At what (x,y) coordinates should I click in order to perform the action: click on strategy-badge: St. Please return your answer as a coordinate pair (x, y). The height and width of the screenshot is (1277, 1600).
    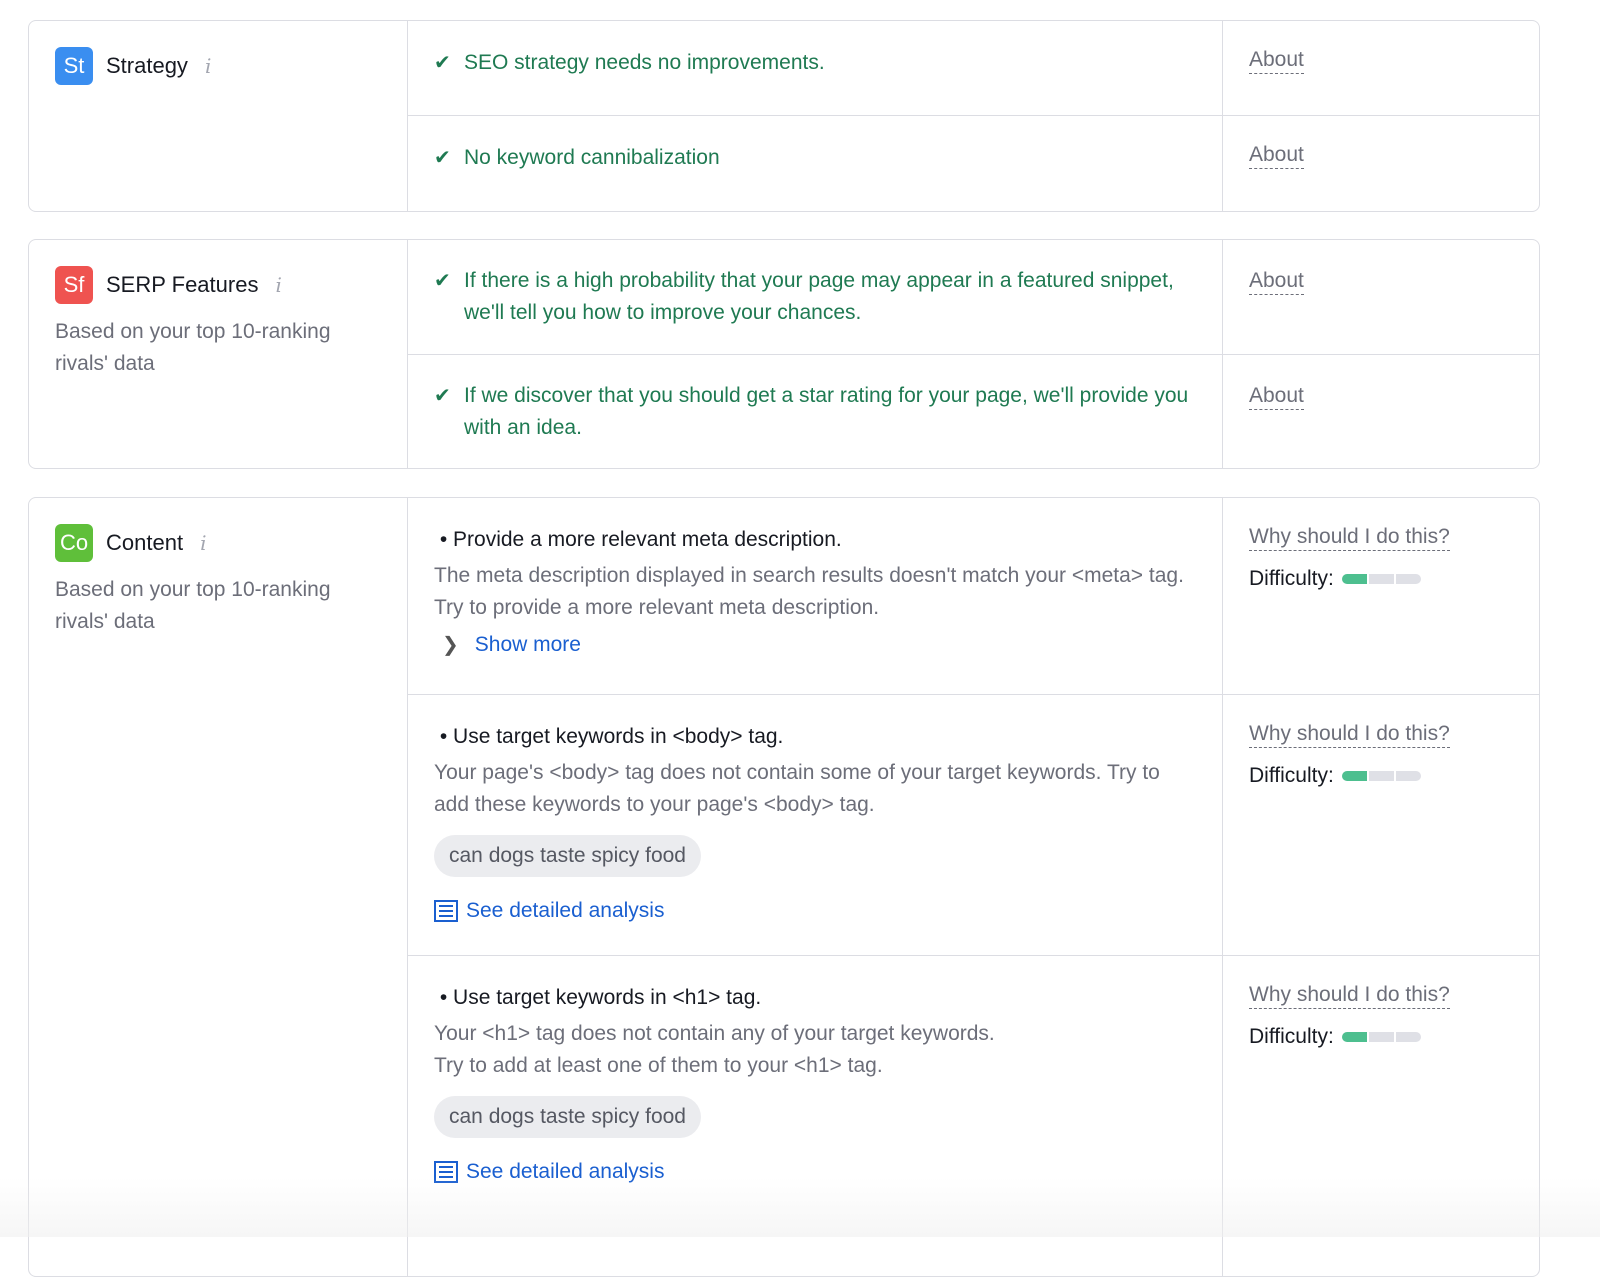
    Looking at the image, I should click on (74, 66).